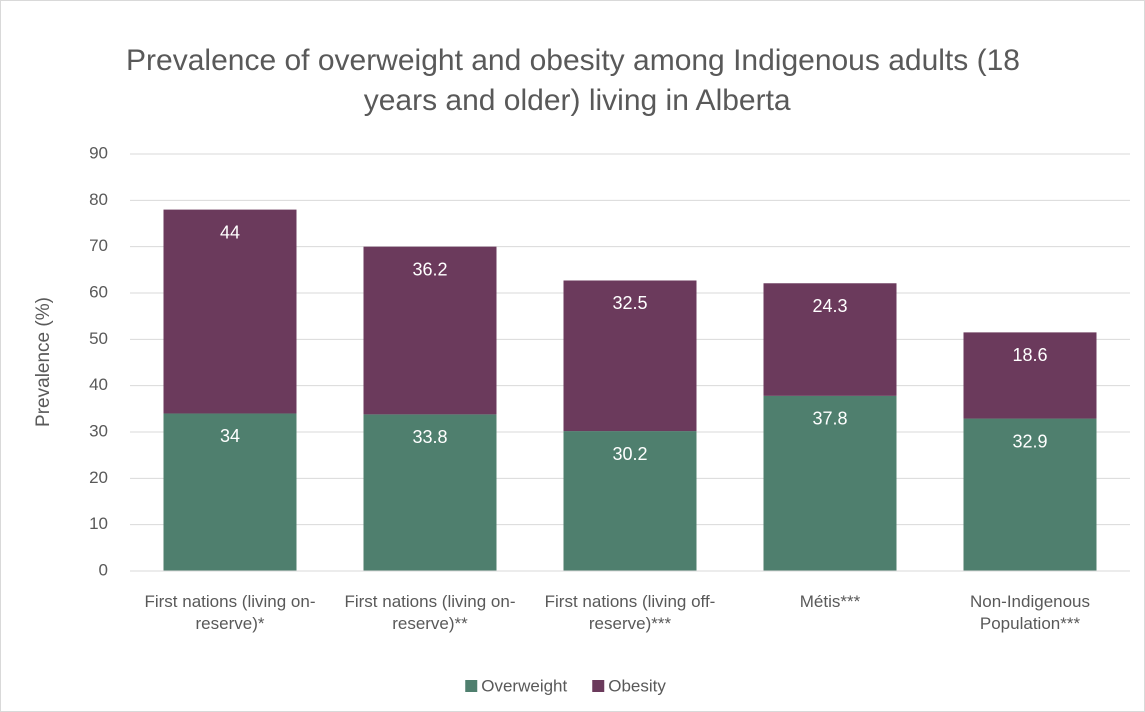 The image size is (1145, 712). I want to click on y-tick-label: 20, so click(98, 477).